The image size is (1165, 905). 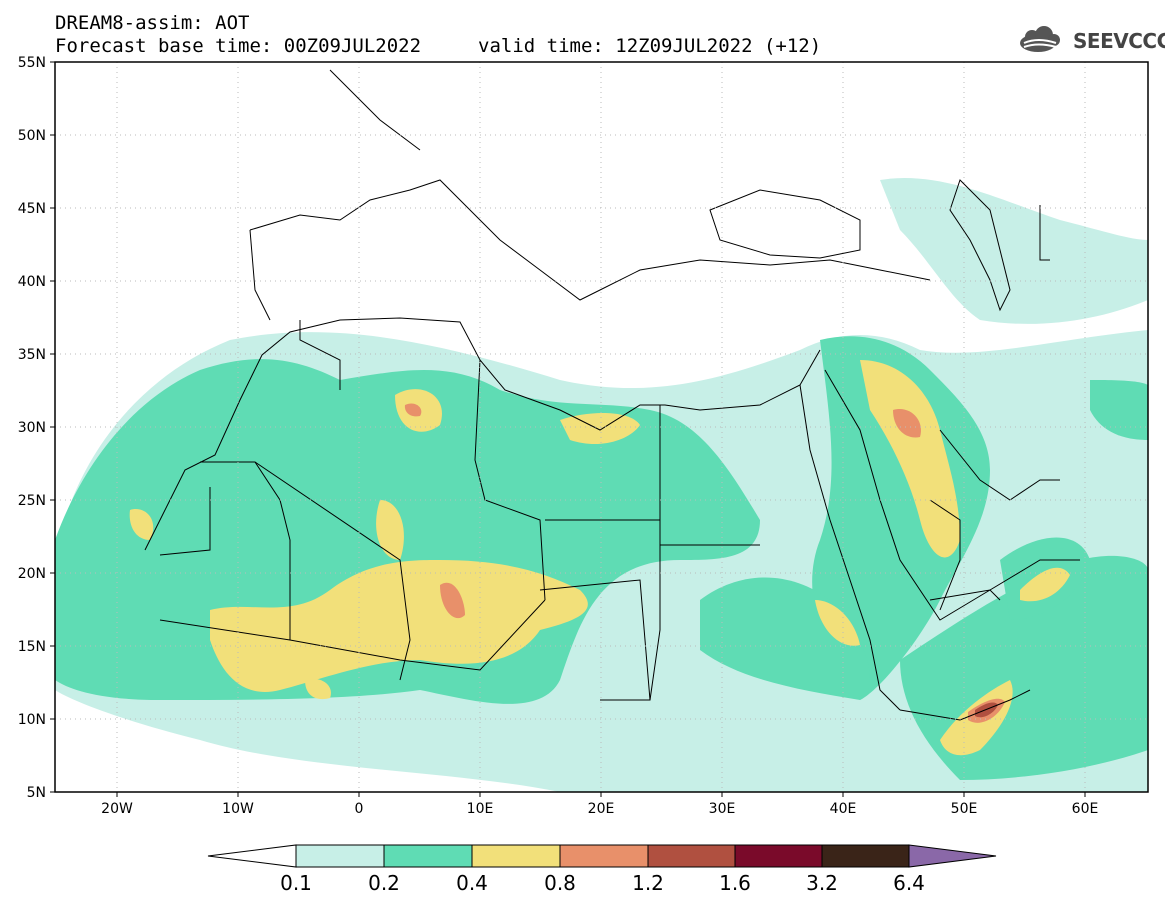 I want to click on seevccc-logo, so click(x=1040, y=39).